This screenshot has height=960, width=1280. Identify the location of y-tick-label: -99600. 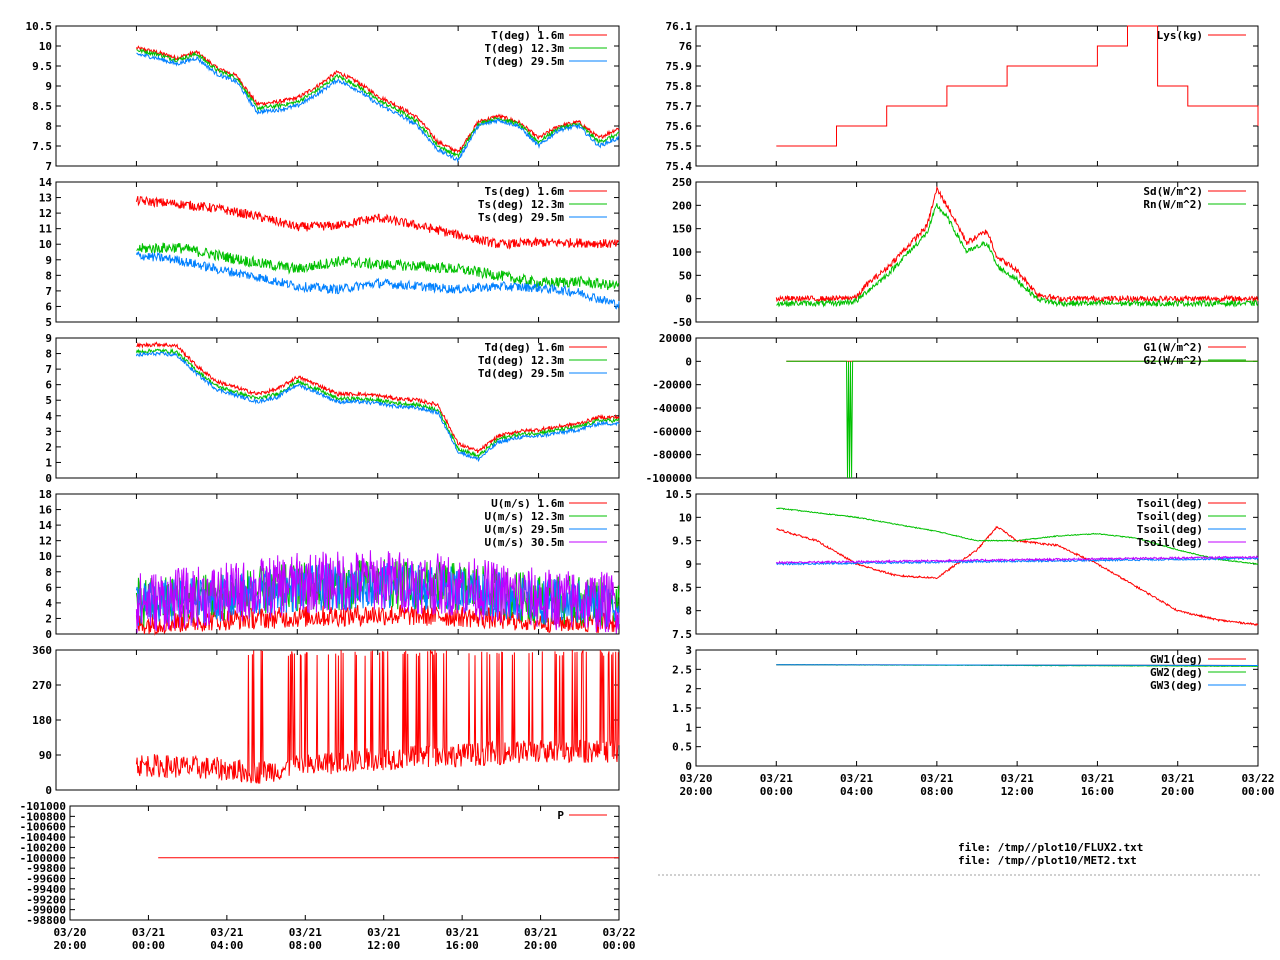
(46, 879).